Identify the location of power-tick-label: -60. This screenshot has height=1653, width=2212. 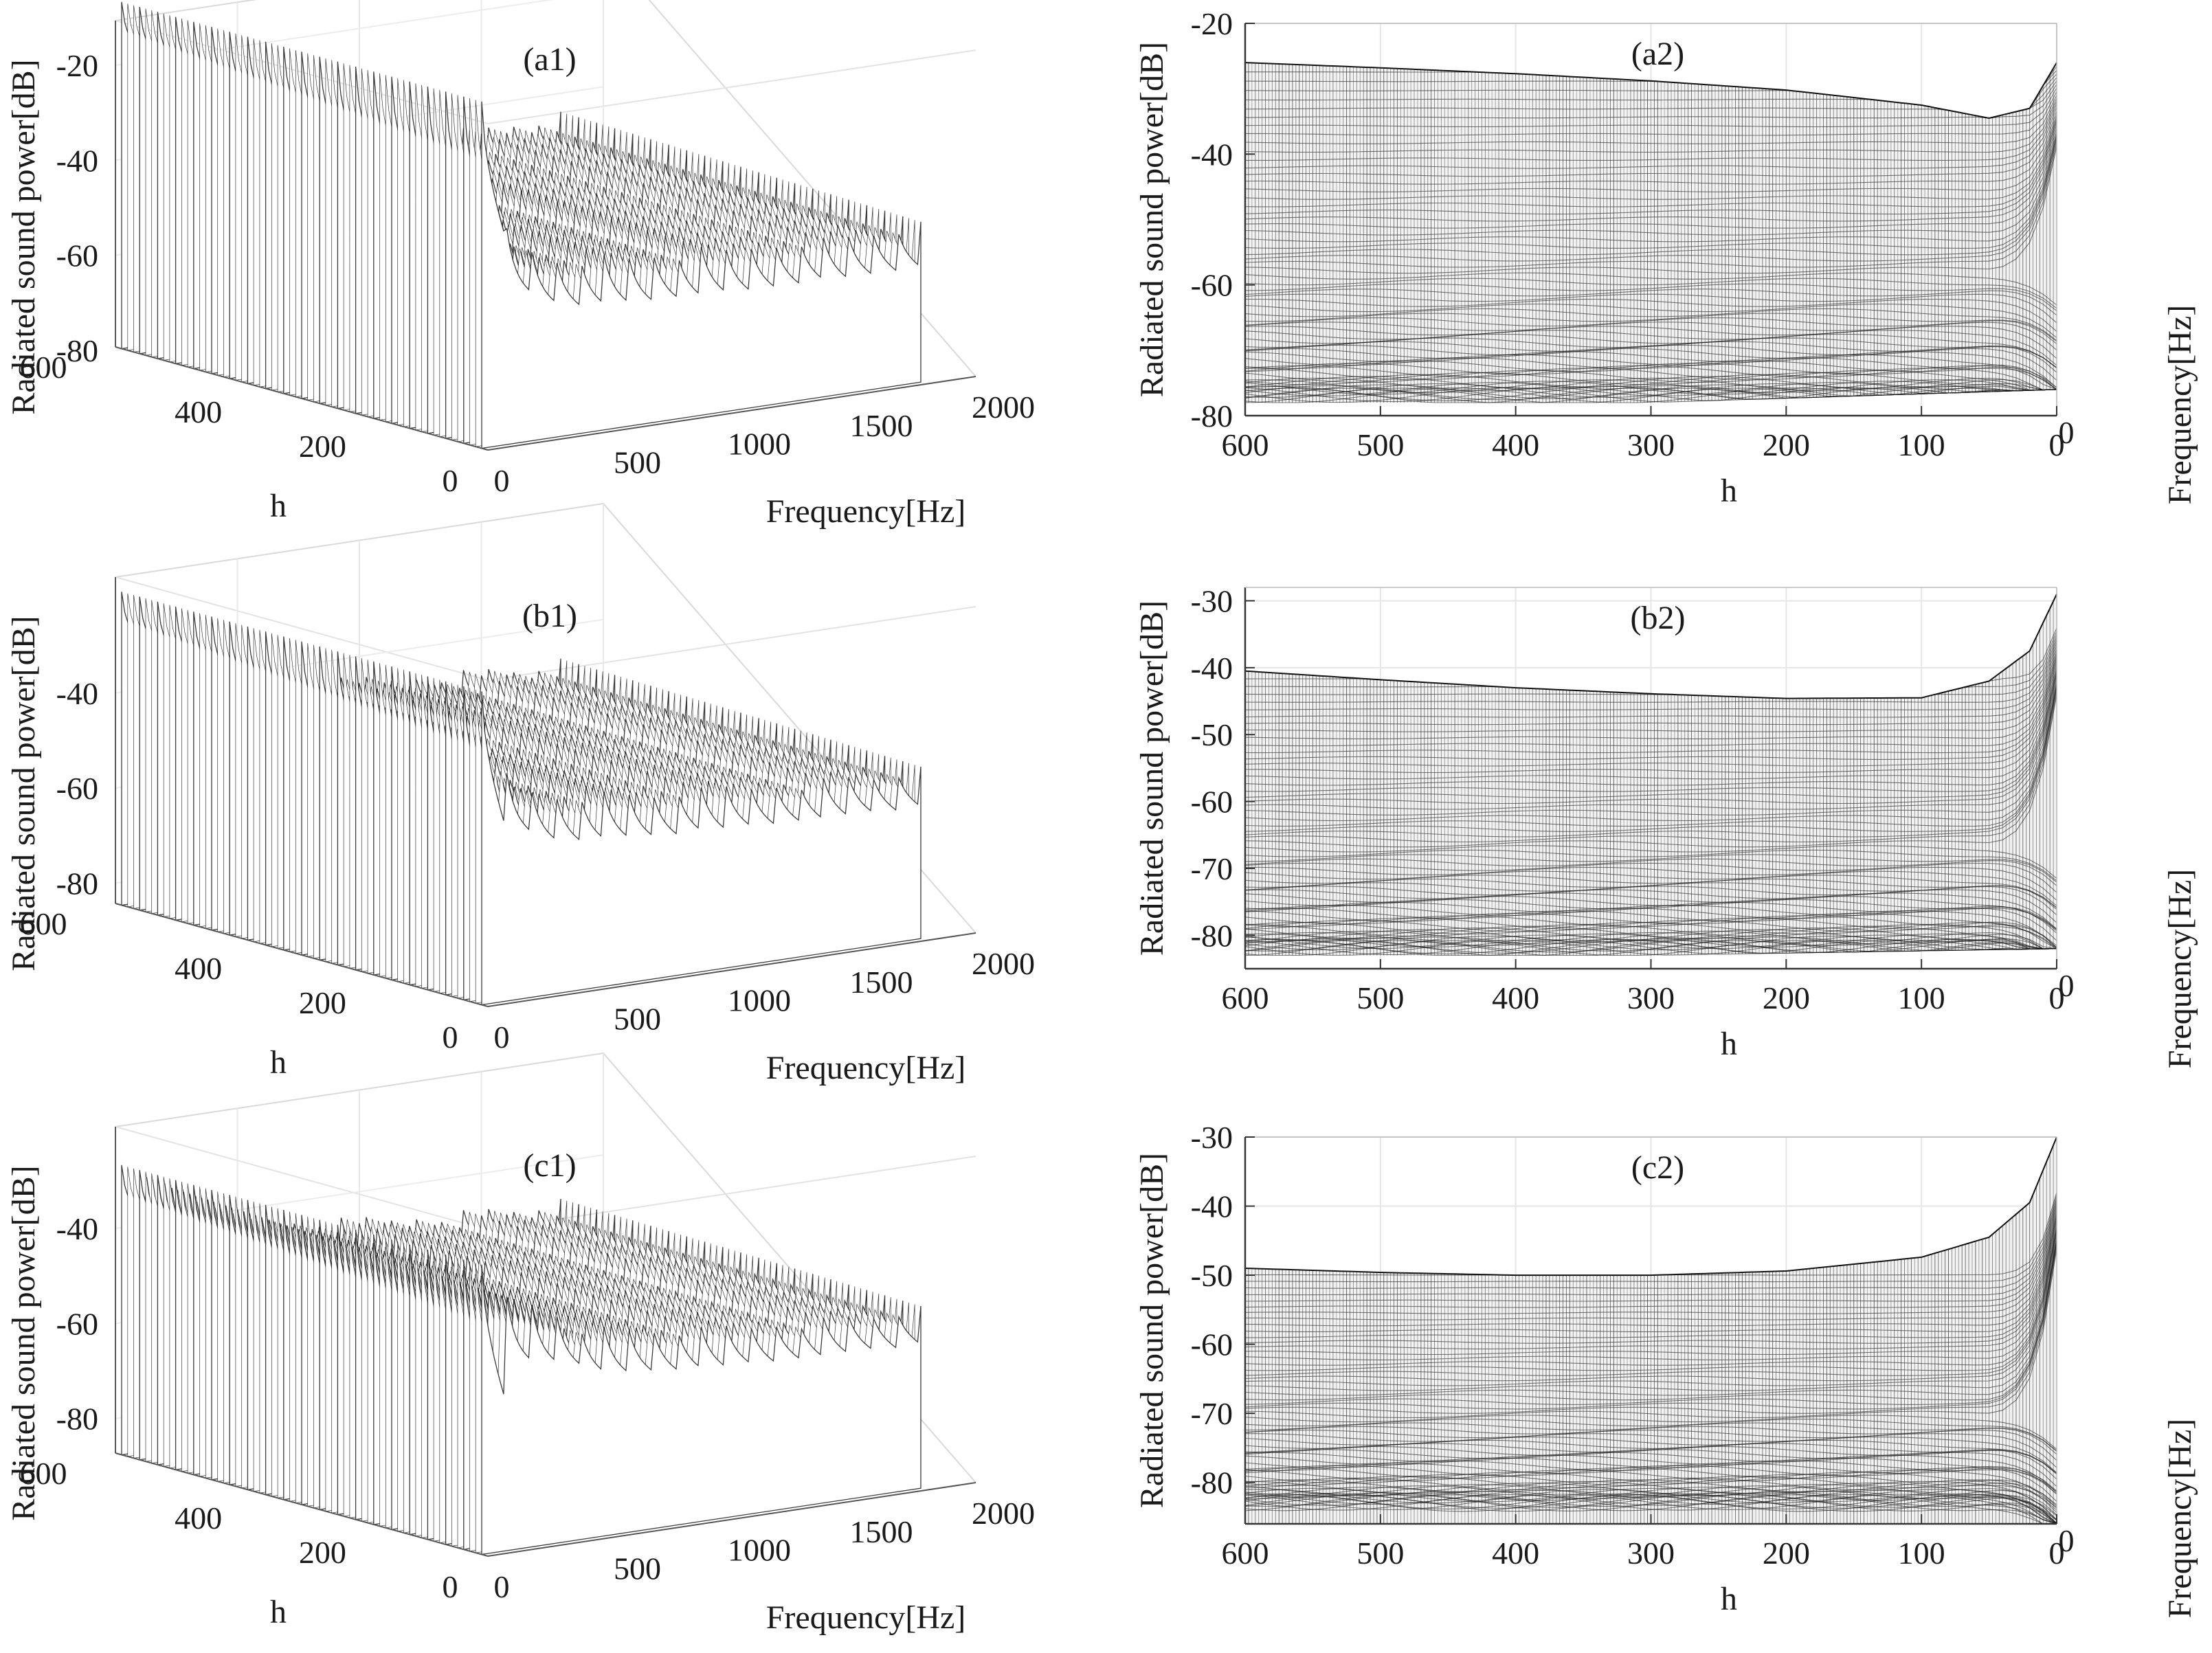
(77, 255).